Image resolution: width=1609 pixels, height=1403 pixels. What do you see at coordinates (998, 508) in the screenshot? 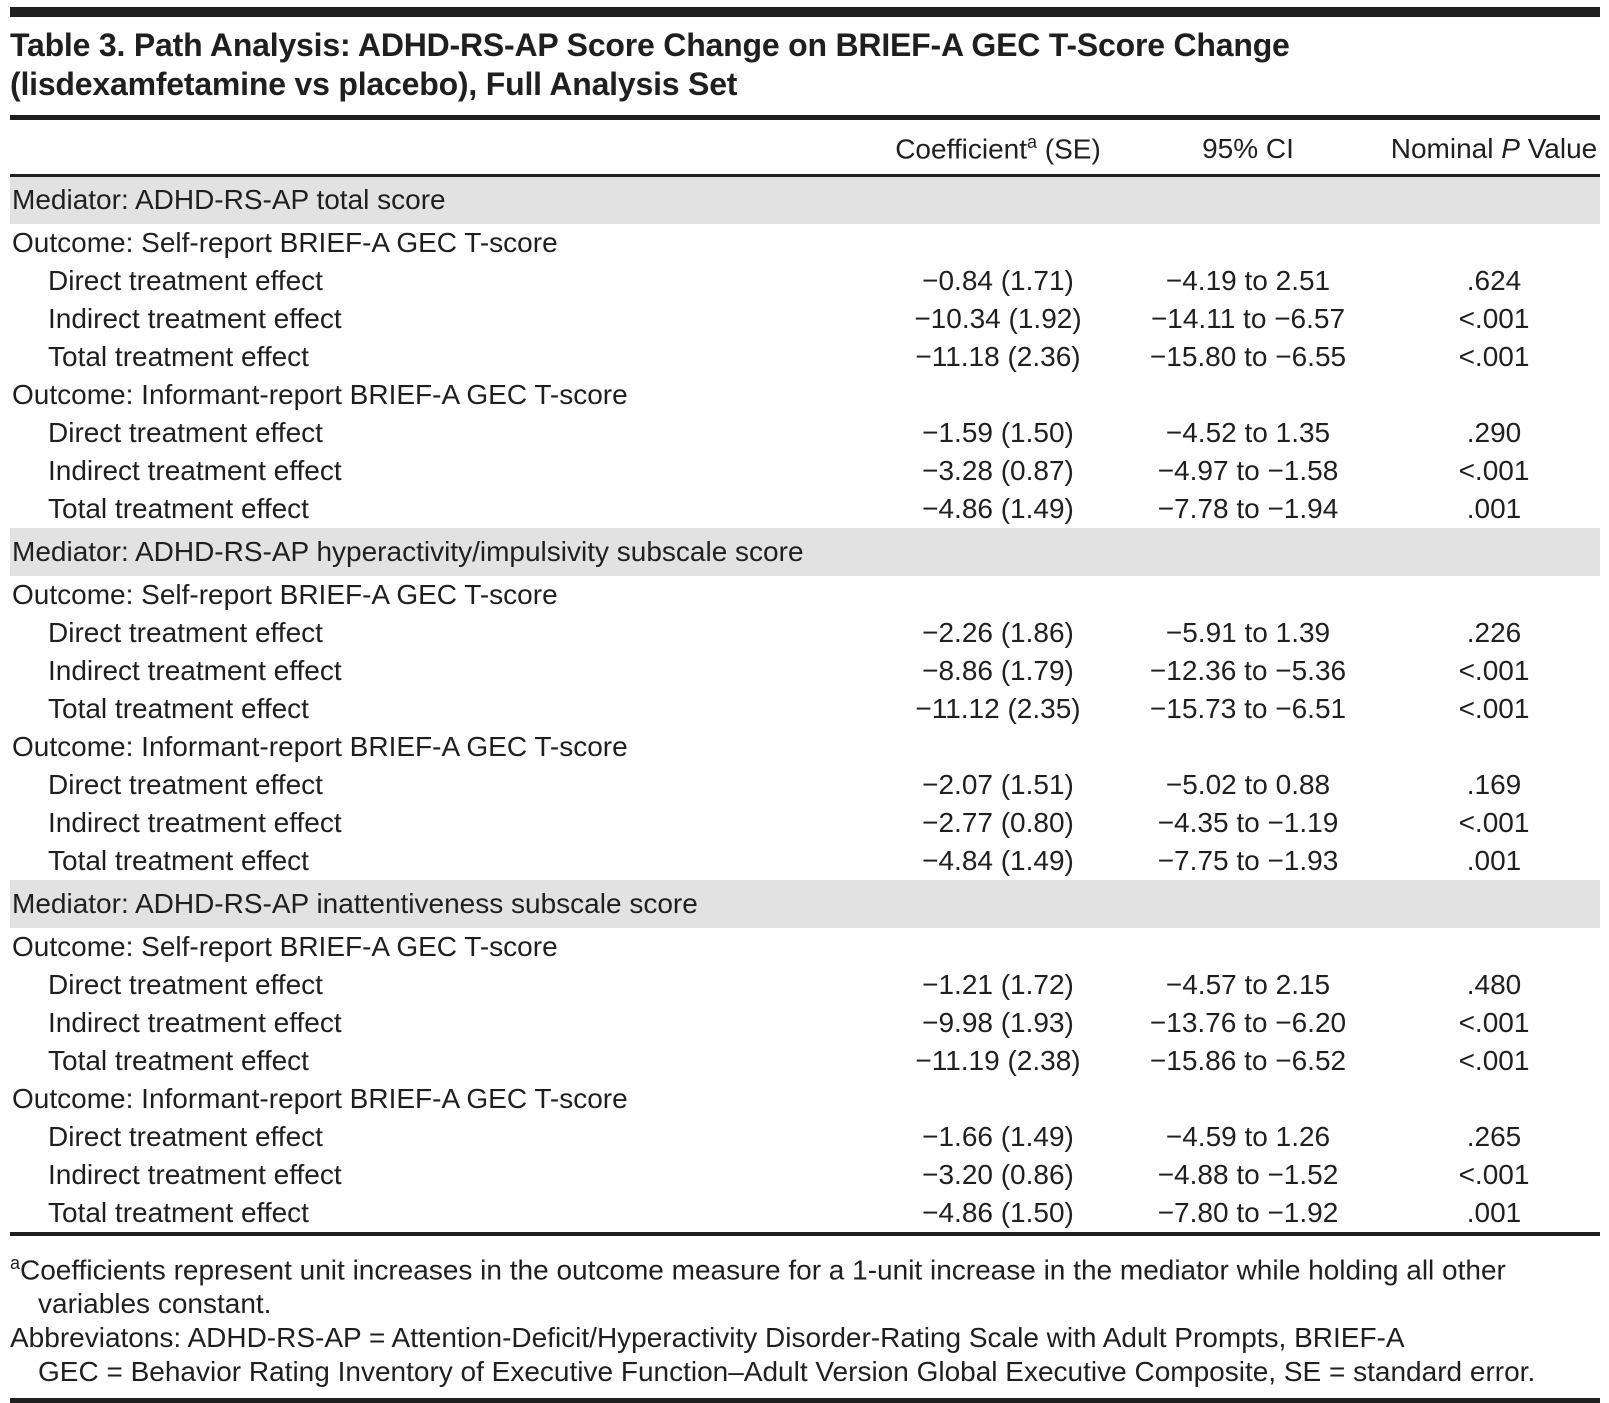
I see `coefficient-cell: −4.86 (1.49)` at bounding box center [998, 508].